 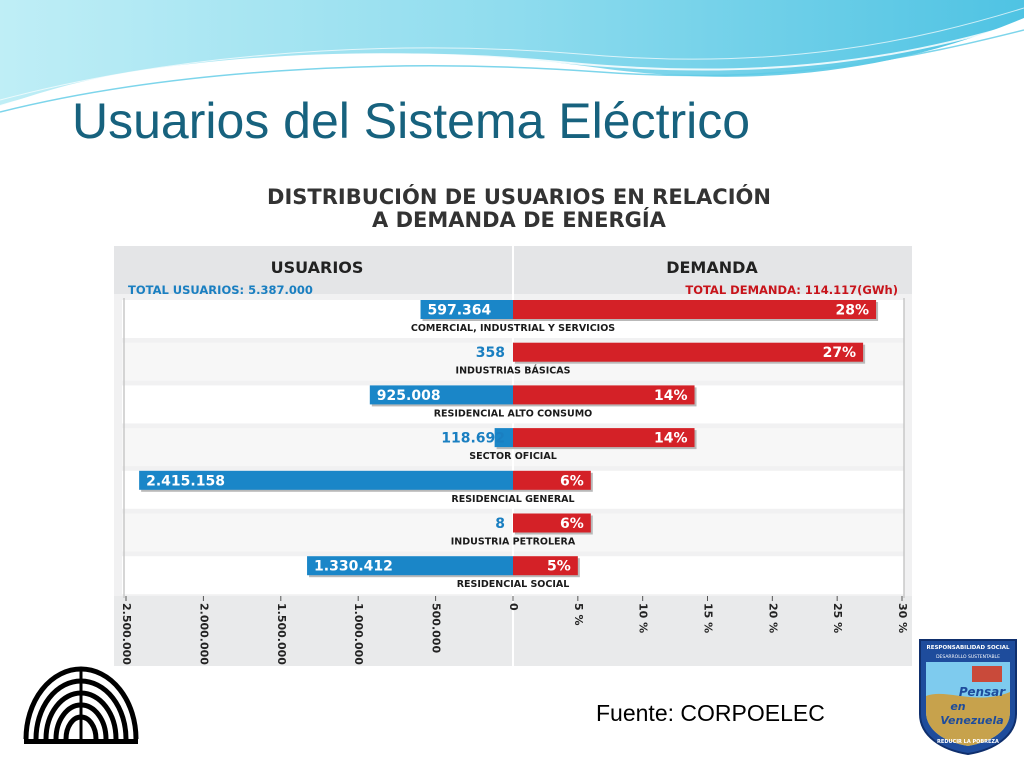 What do you see at coordinates (473, 439) in the screenshot?
I see `usuarios-value-label: 118.692` at bounding box center [473, 439].